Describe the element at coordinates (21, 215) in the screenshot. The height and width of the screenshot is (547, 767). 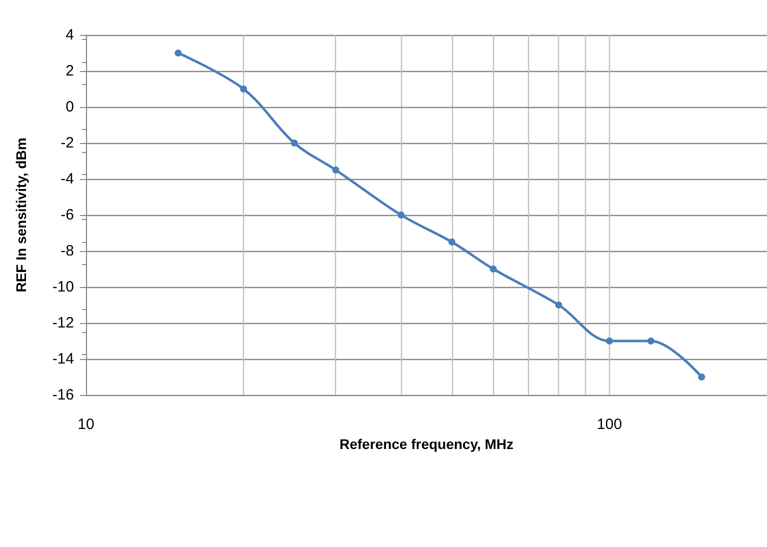
I see `y-axis-title: REF In sensitivity, dBm` at that location.